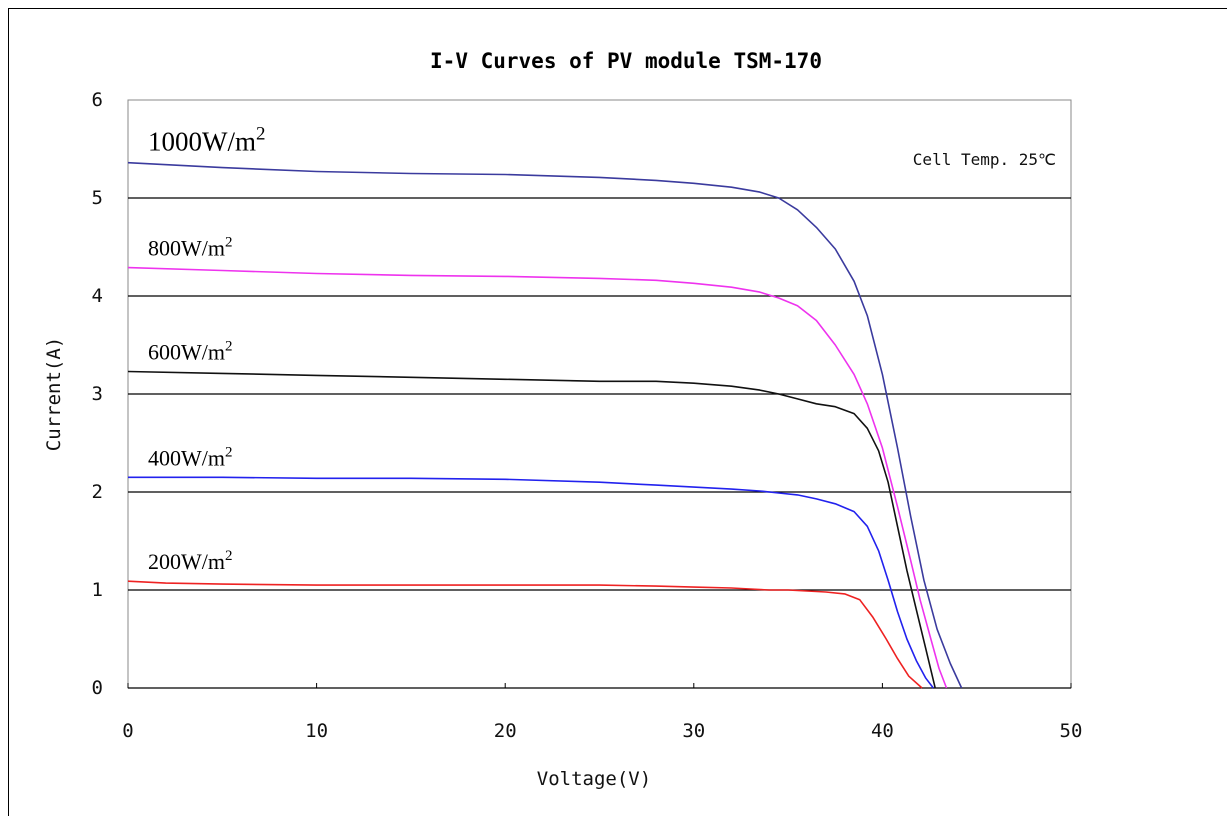  Describe the element at coordinates (202, 142) in the screenshot. I see `series-label-text: 1000W/m` at that location.